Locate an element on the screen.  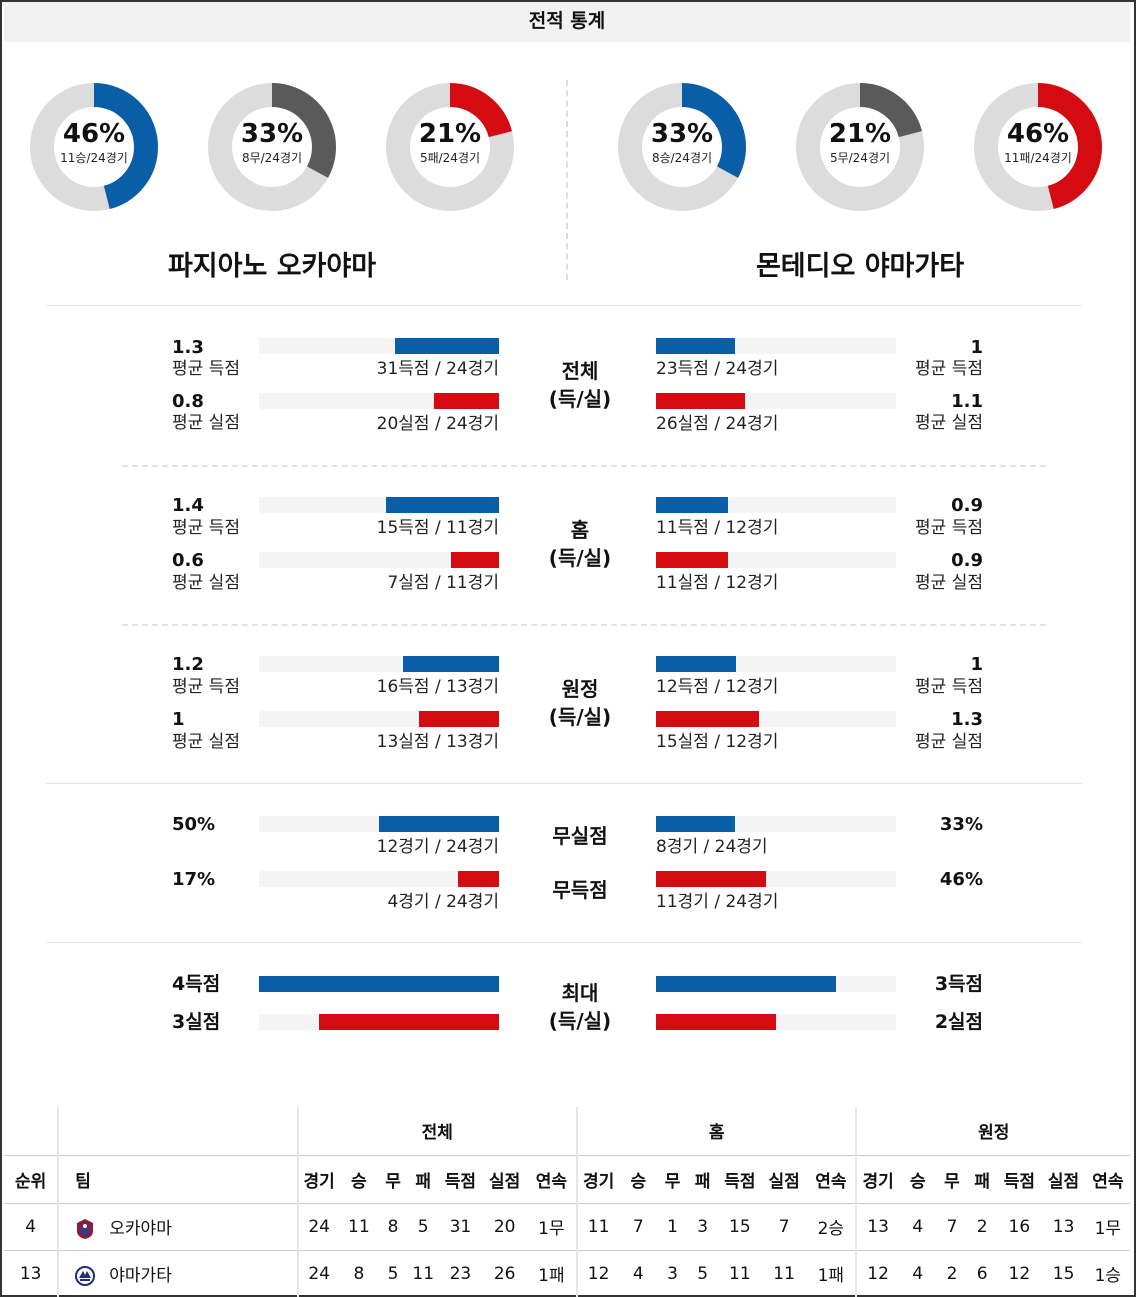
stat-cell: 13 is located at coordinates (1063, 1226).